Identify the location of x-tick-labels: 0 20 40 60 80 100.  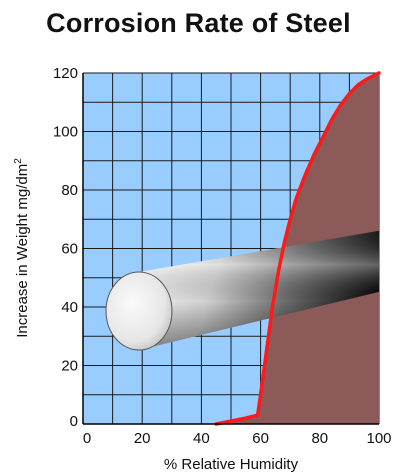
(237, 438).